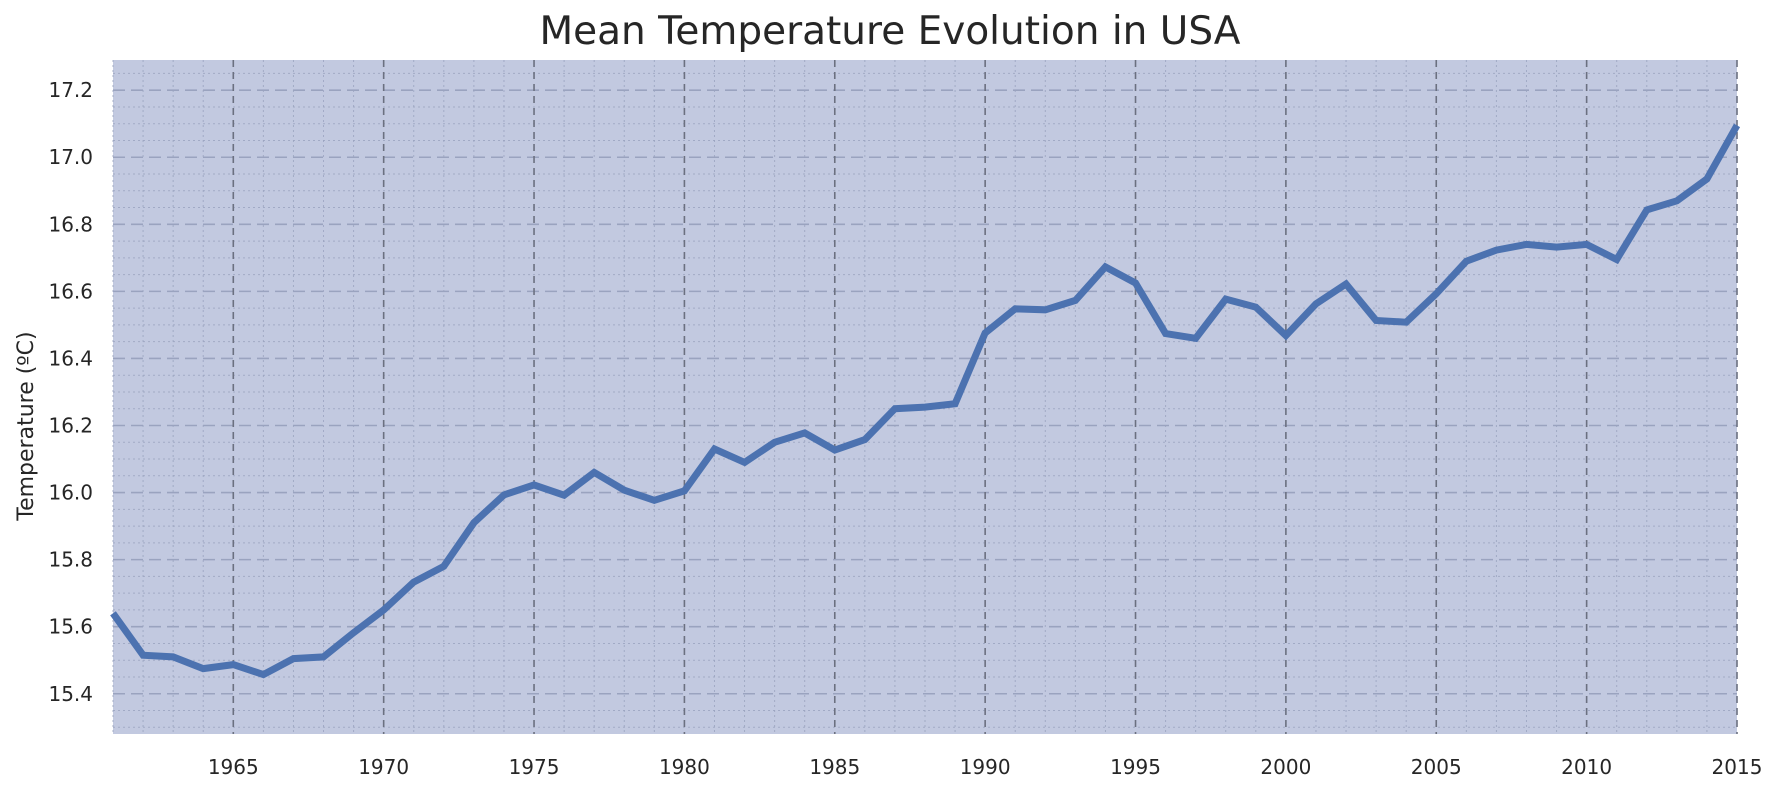  What do you see at coordinates (70, 493) in the screenshot?
I see `y-tick-label: 16.0` at bounding box center [70, 493].